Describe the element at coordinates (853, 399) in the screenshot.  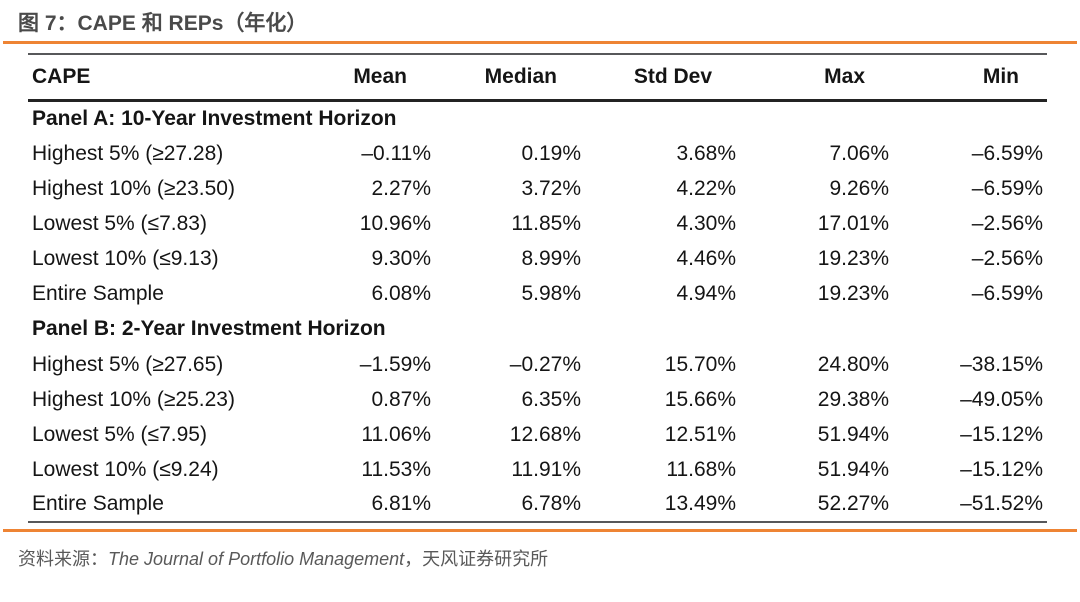
I see `cell-max: 29.38%` at that location.